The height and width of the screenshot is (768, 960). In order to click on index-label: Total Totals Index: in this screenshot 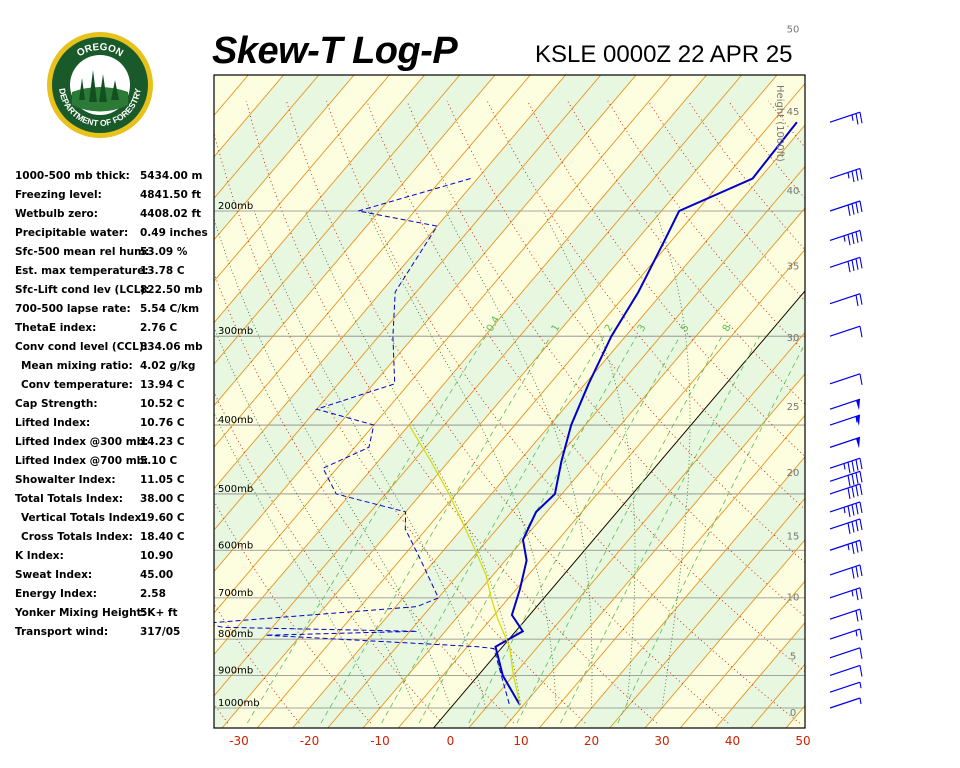, I will do `click(69, 499)`.